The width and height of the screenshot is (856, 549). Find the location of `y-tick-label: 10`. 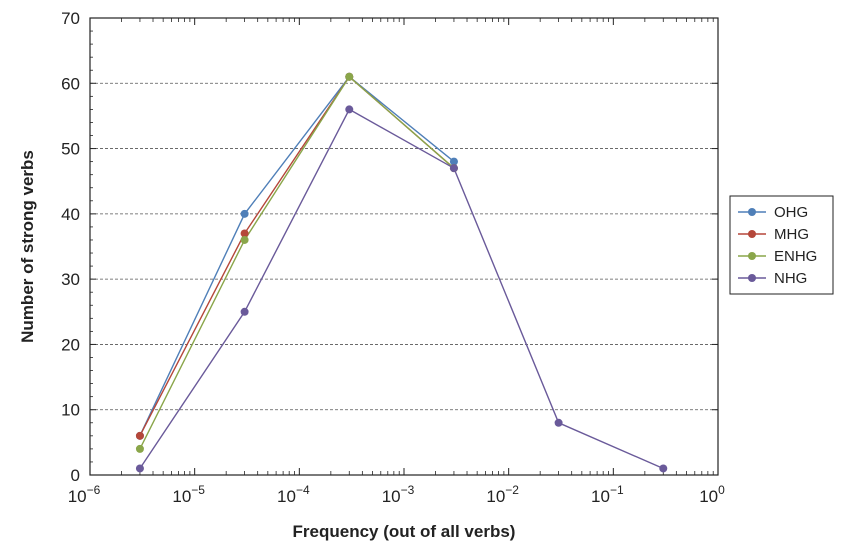

y-tick-label: 10 is located at coordinates (70, 410).